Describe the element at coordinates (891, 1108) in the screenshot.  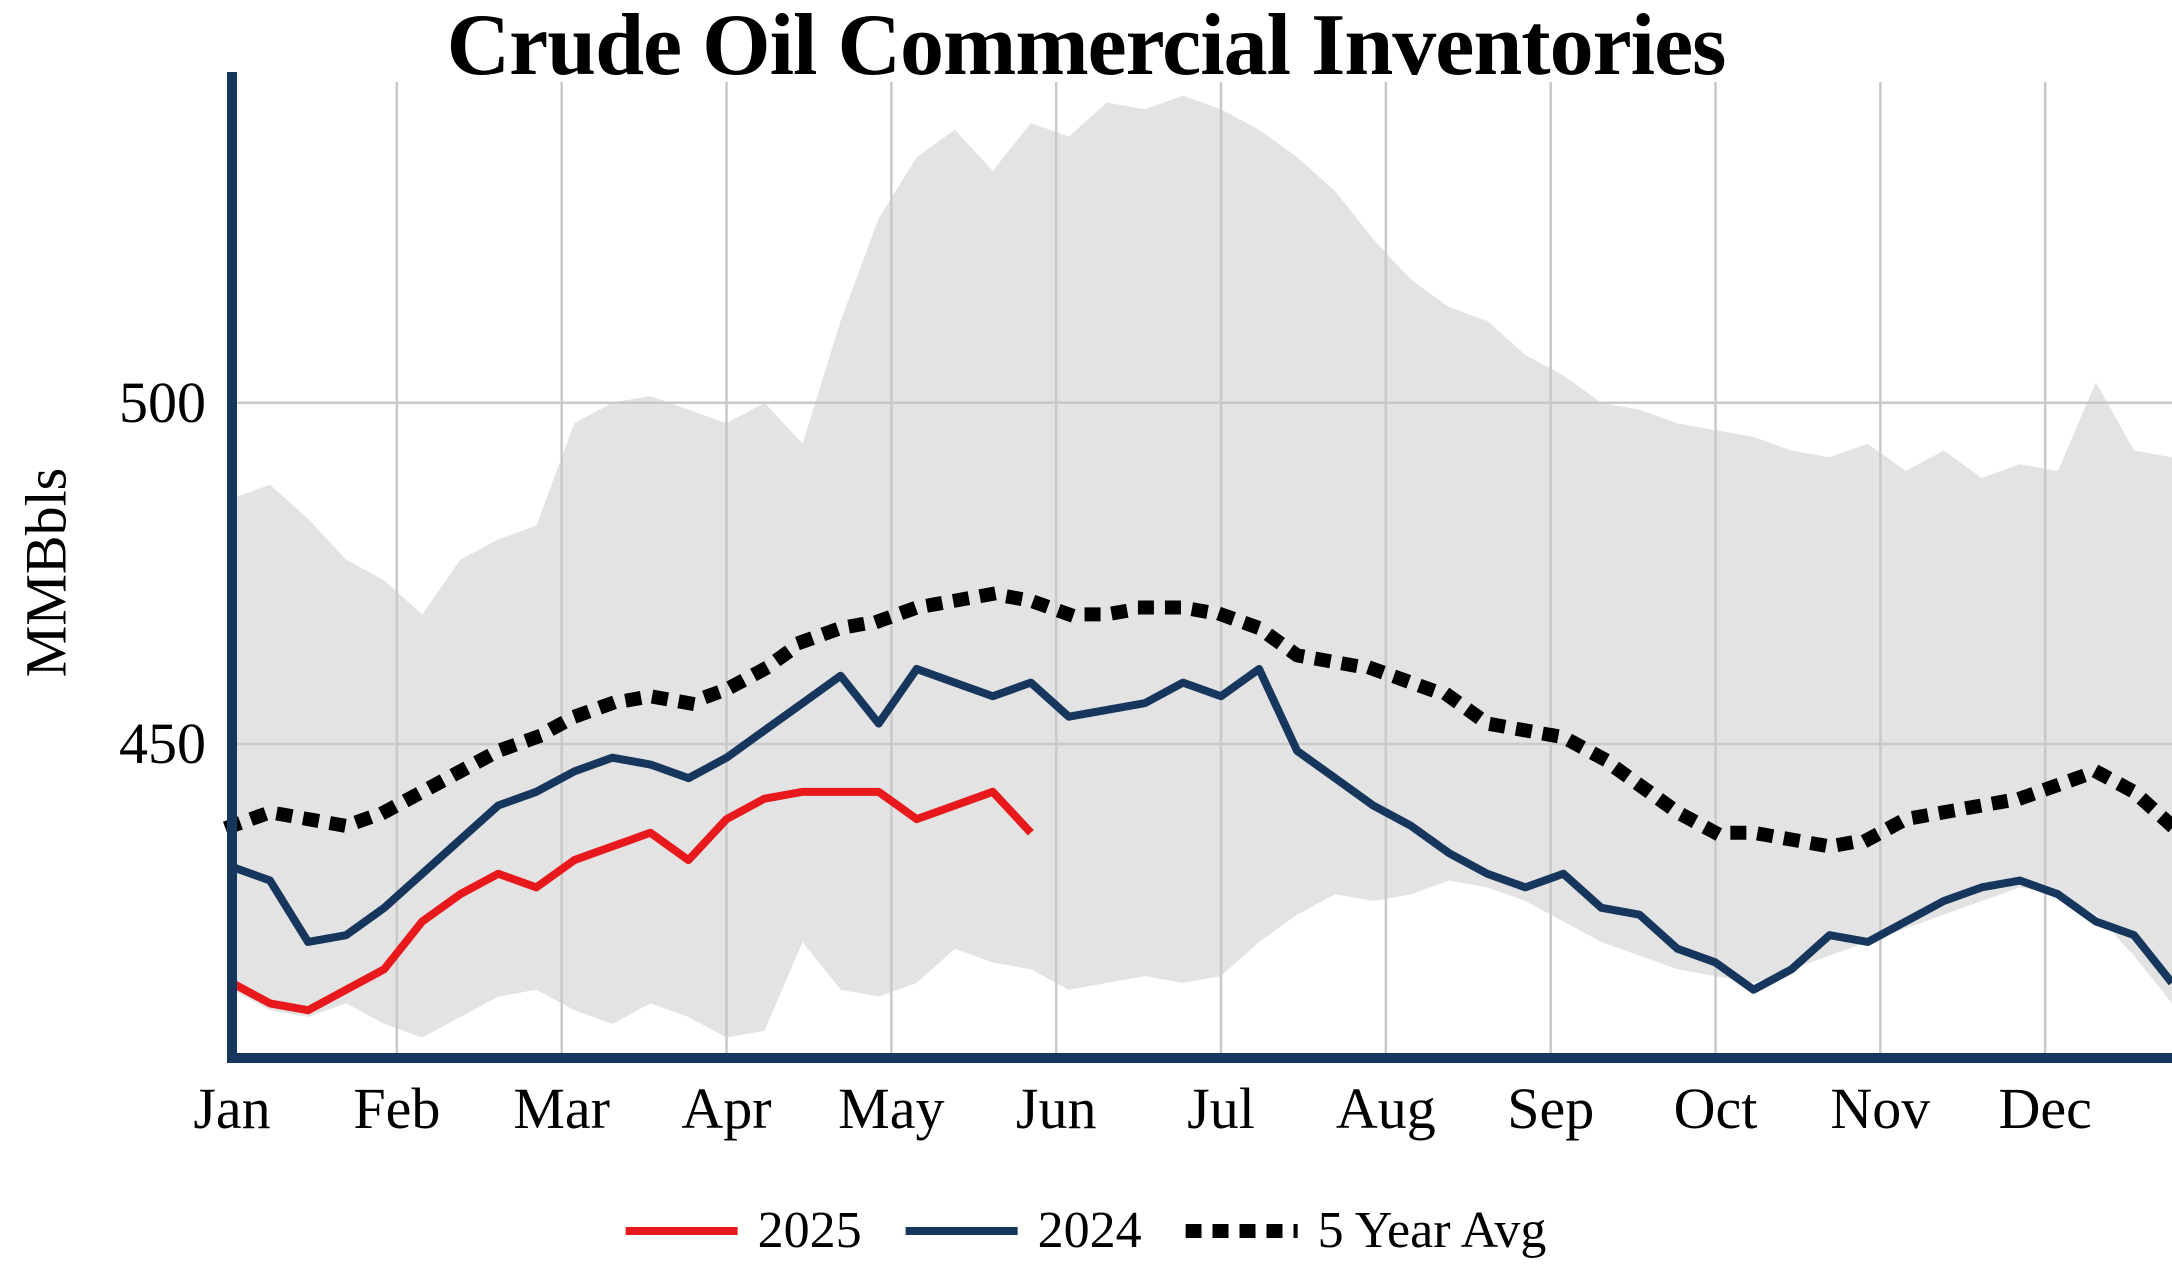
I see `x-tick-label-may: May` at that location.